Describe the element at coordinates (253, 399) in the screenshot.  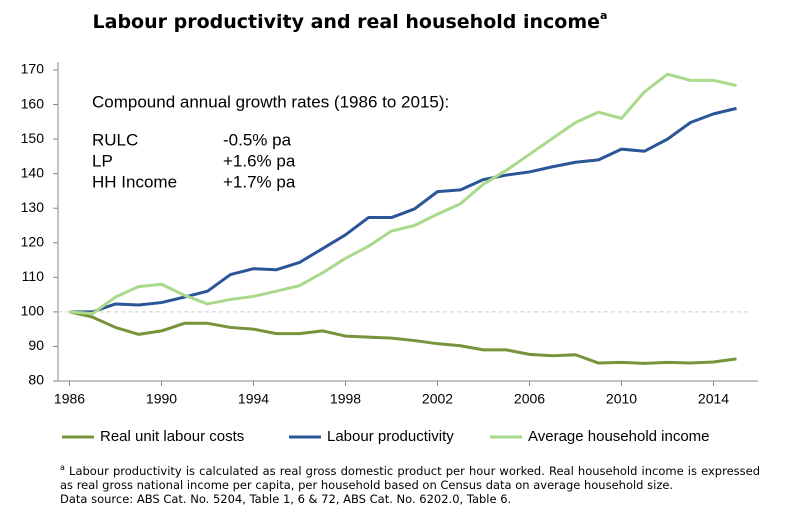
I see `x-tick-label: 1994` at that location.